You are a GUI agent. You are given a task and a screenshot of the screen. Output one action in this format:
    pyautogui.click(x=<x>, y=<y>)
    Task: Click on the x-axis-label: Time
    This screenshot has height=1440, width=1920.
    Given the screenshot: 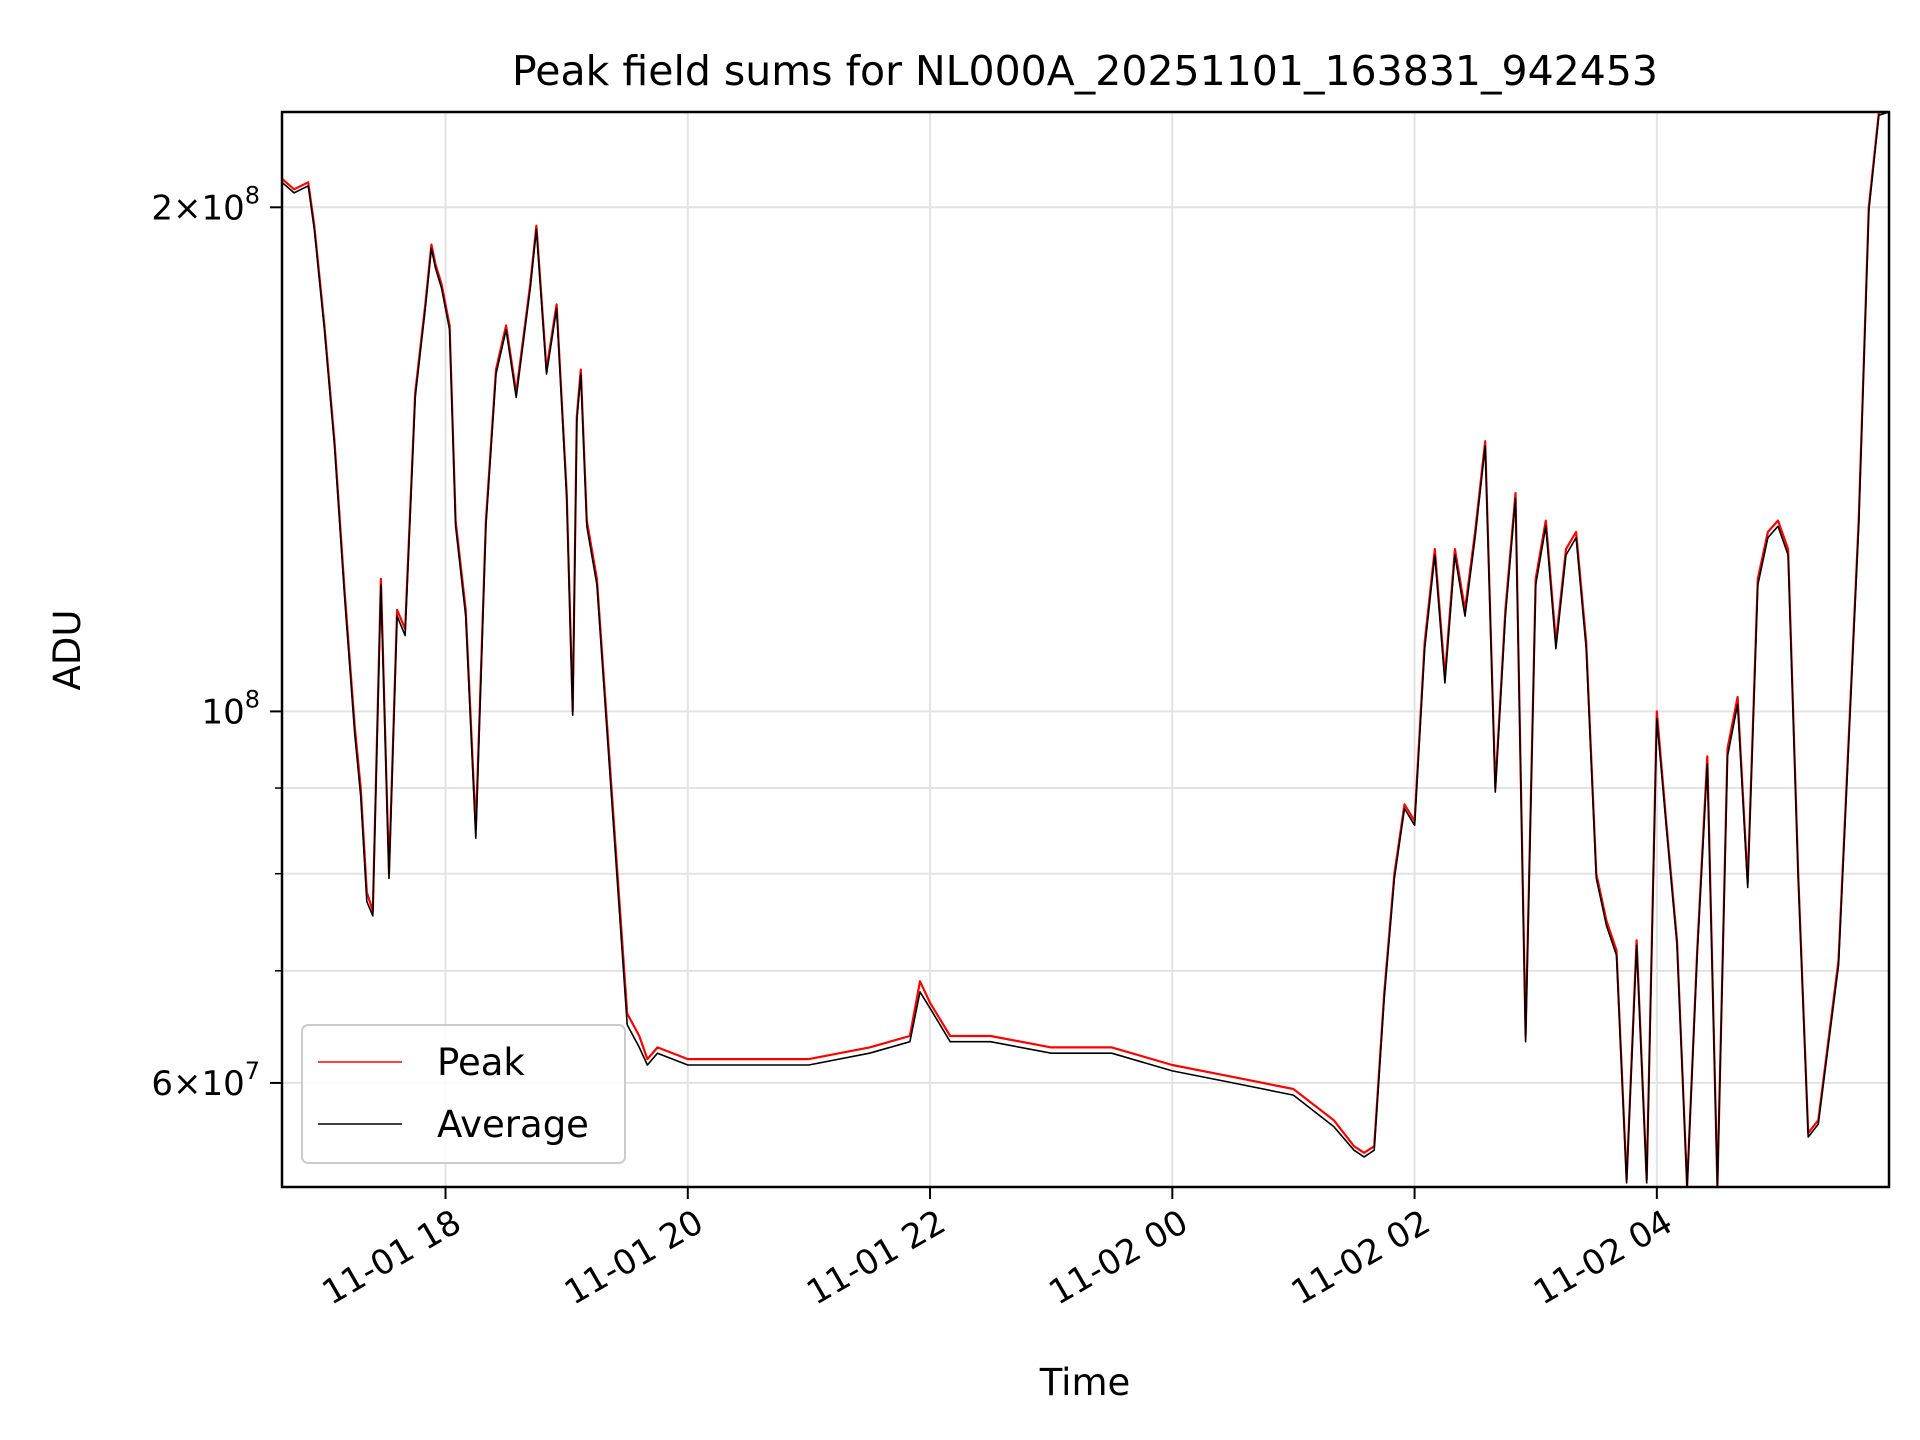 What is the action you would take?
    pyautogui.click(x=1085, y=1382)
    